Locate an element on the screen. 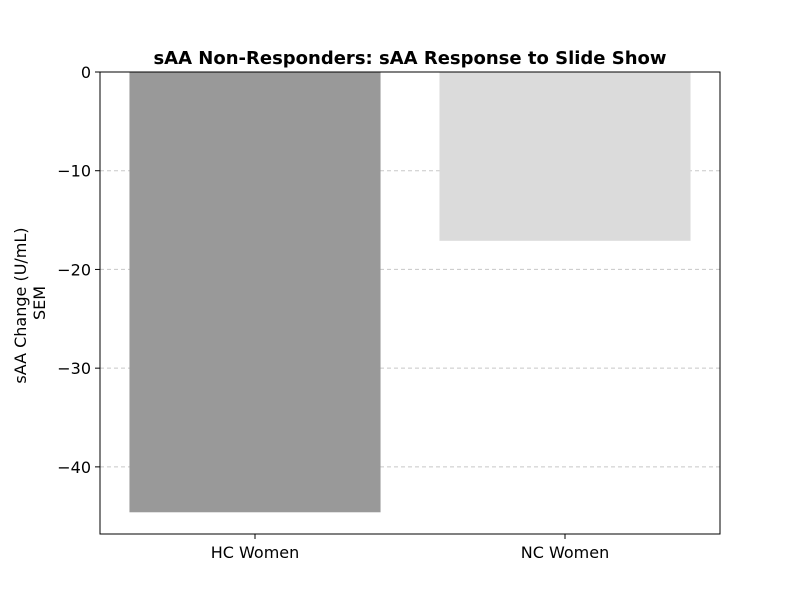 This screenshot has width=800, height=600. y-tick-label: −20 is located at coordinates (74, 269).